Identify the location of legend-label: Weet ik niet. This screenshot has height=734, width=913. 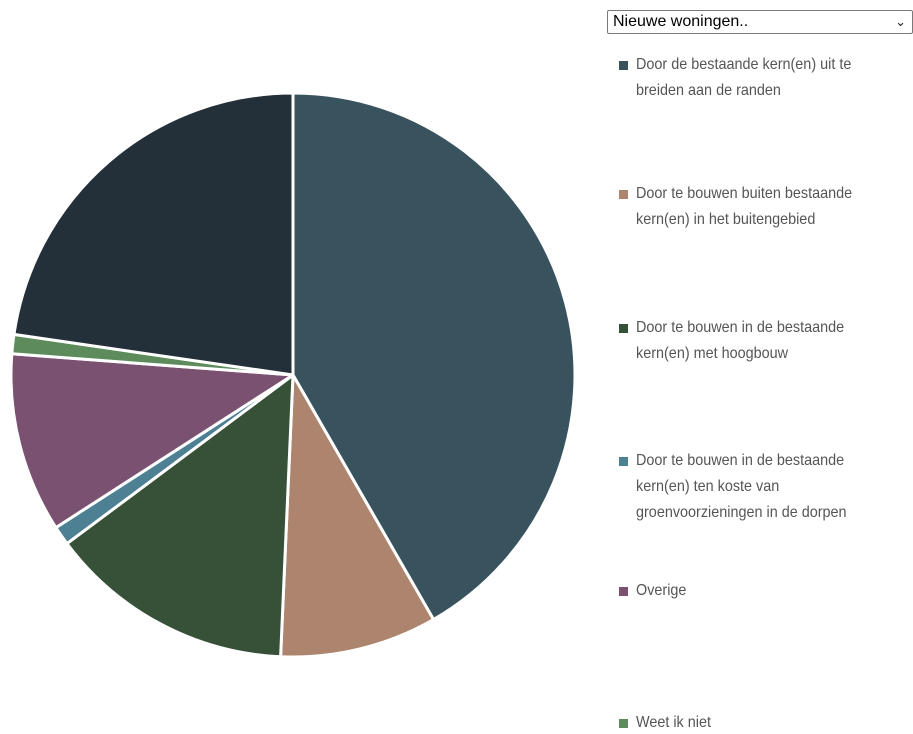
(673, 722).